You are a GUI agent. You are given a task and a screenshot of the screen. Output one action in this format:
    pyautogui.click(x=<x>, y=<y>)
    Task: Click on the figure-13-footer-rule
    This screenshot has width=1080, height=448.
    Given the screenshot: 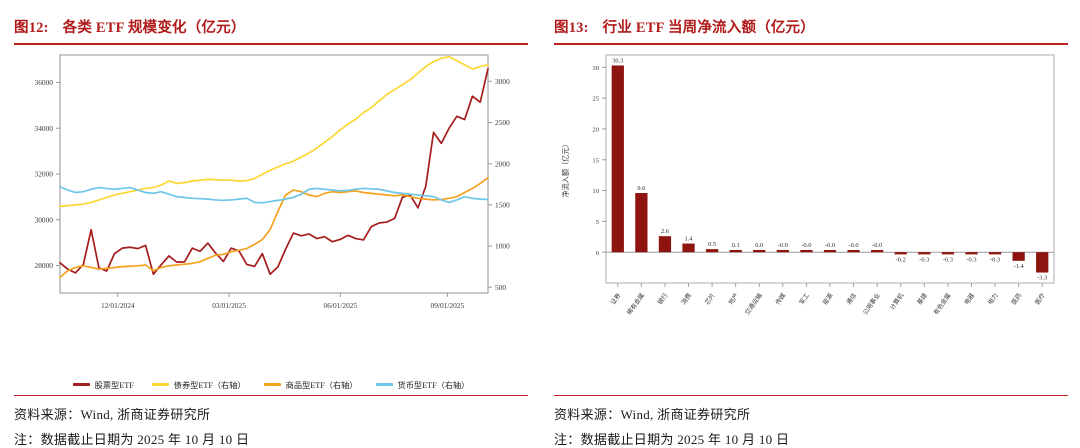 What is the action you would take?
    pyautogui.click(x=811, y=395)
    